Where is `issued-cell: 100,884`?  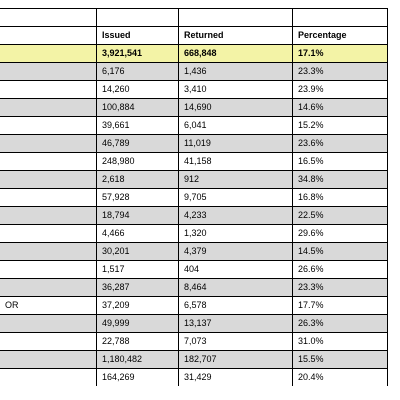 issued-cell: 100,884 is located at coordinates (137, 107).